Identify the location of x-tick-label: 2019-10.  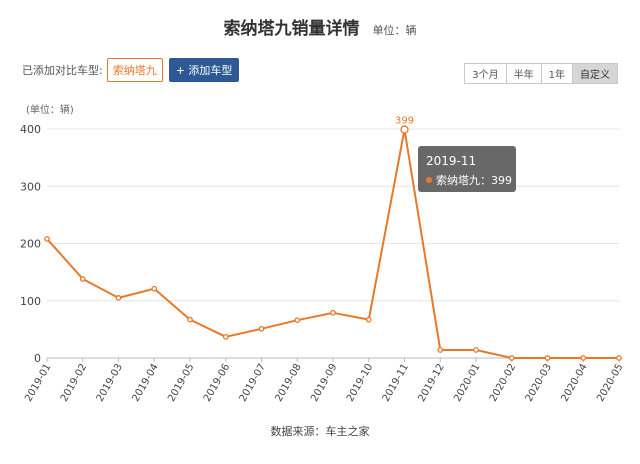
(360, 383).